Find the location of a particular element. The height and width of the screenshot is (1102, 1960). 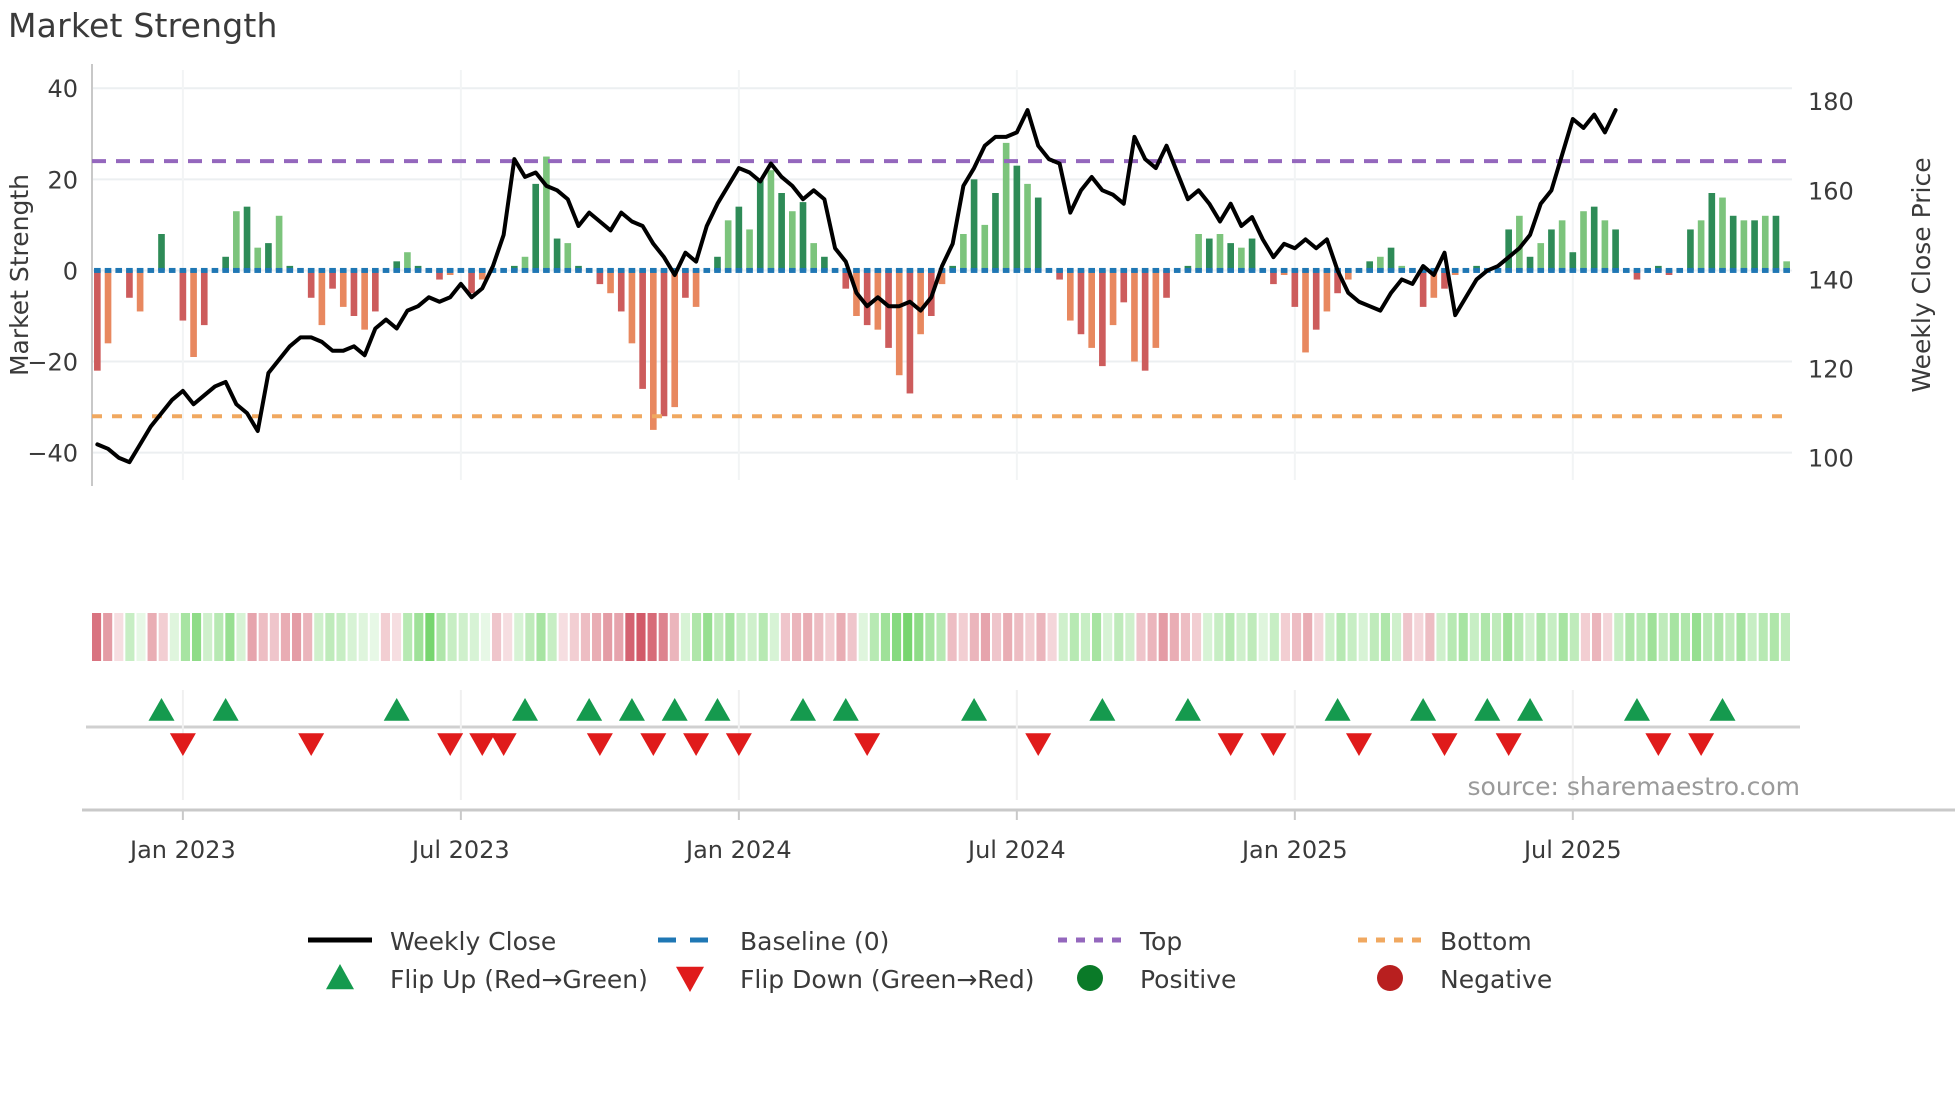

legend-item: Positive is located at coordinates (1156, 979).